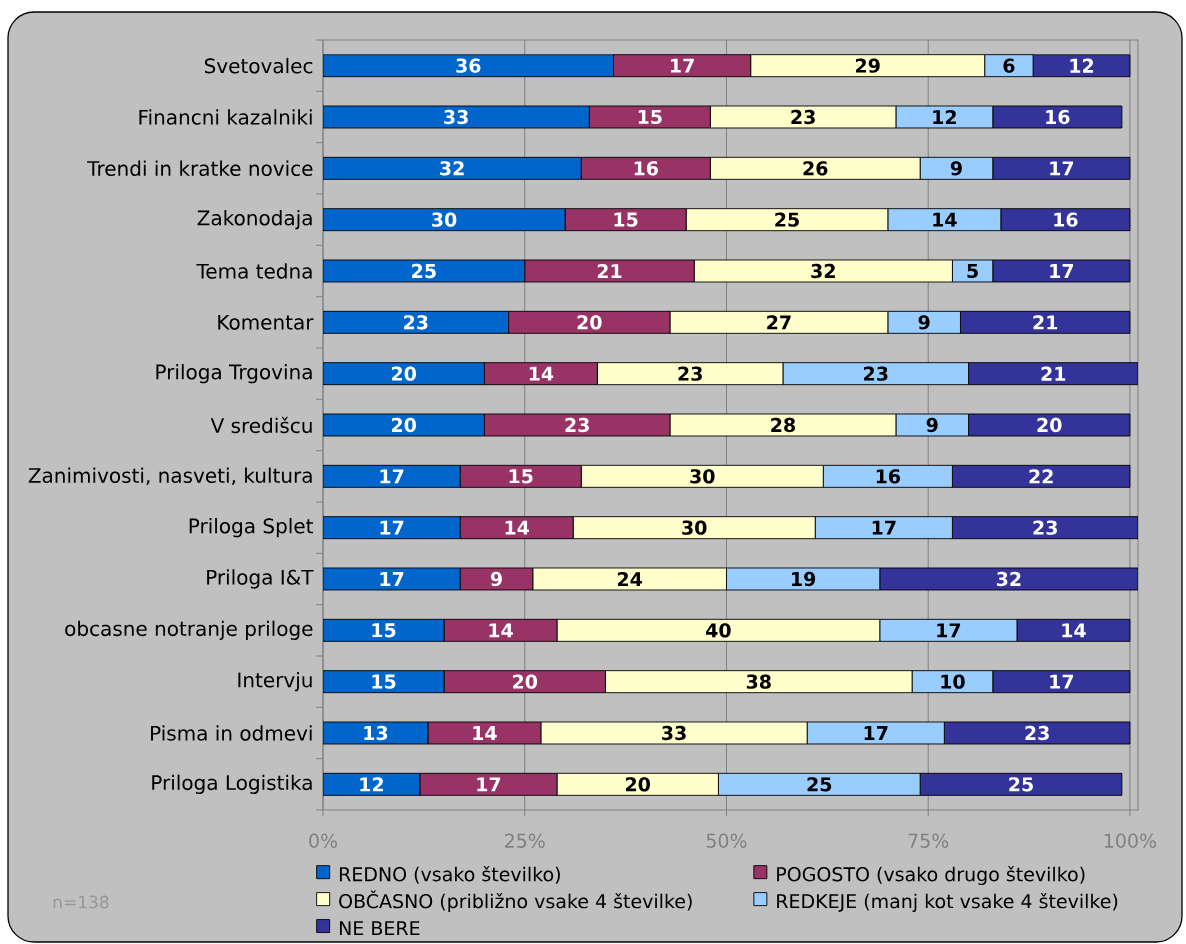 The height and width of the screenshot is (944, 1186). What do you see at coordinates (251, 527) in the screenshot?
I see `y-tick-label: Priloga Splet` at bounding box center [251, 527].